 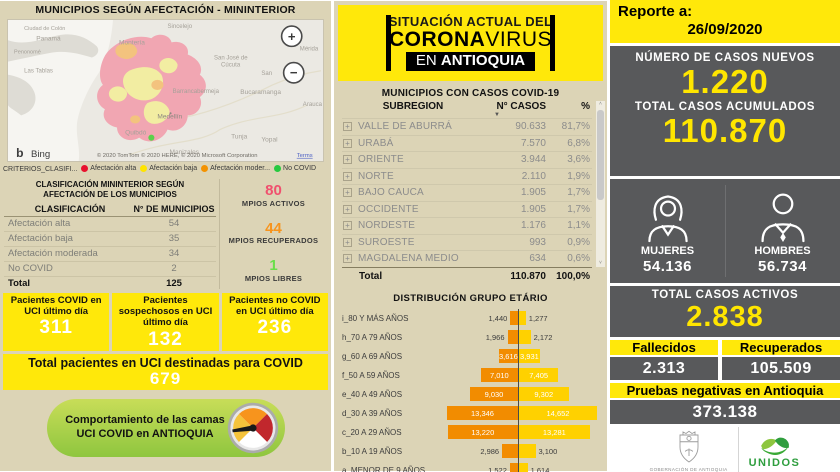 I want to click on pyramid-row: c_20 A 29 AÑOS 13,220 13,281, so click(x=474, y=432).